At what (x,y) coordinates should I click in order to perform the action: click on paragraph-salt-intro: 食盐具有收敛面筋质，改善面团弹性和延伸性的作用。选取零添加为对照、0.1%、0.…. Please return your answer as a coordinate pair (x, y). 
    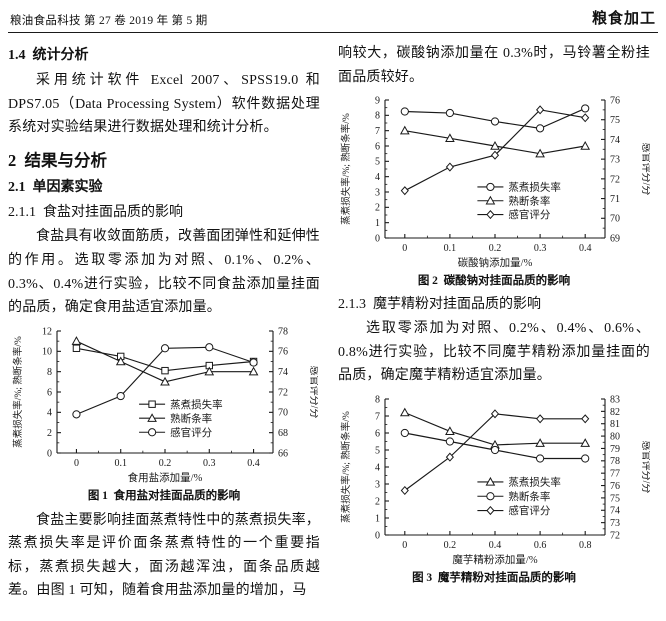
    Looking at the image, I should click on (164, 272).